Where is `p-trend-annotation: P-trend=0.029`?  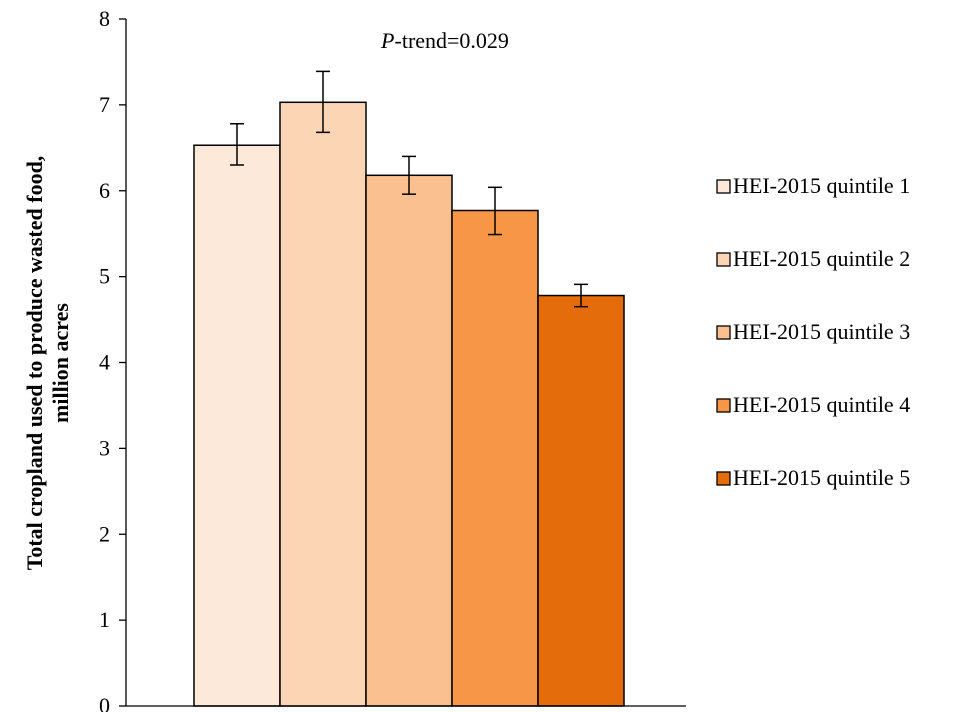
p-trend-annotation: P-trend=0.029 is located at coordinates (444, 40).